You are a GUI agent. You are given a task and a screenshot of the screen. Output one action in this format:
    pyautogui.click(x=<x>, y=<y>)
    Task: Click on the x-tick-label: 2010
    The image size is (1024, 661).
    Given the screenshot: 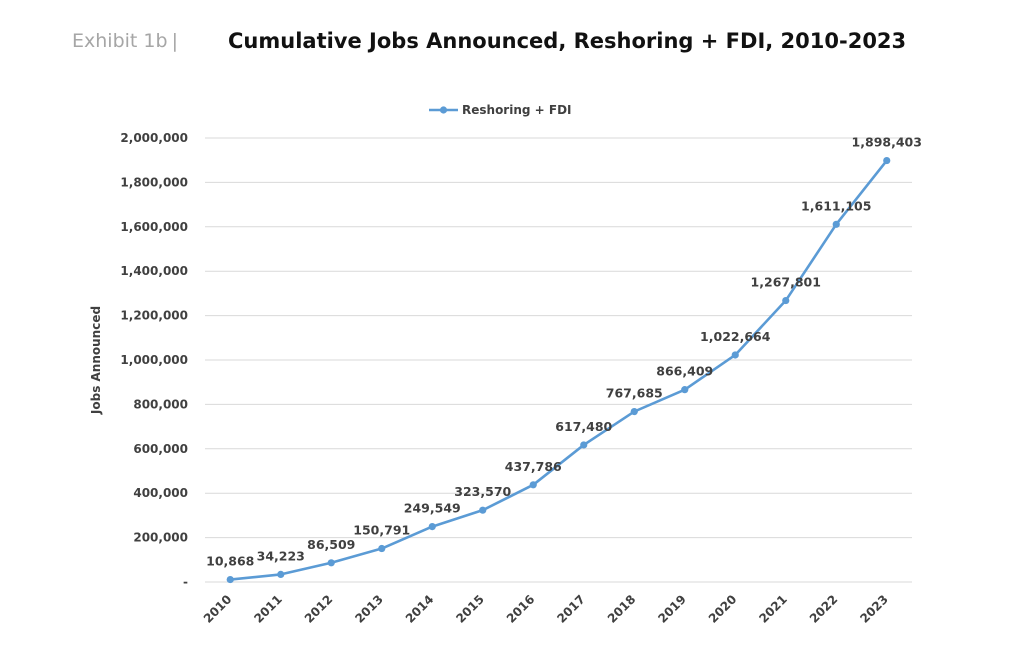 What is the action you would take?
    pyautogui.click(x=218, y=609)
    